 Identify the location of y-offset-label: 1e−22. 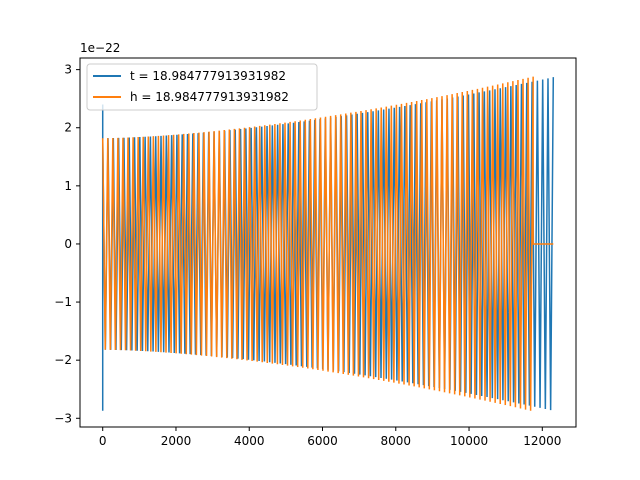
(100, 48).